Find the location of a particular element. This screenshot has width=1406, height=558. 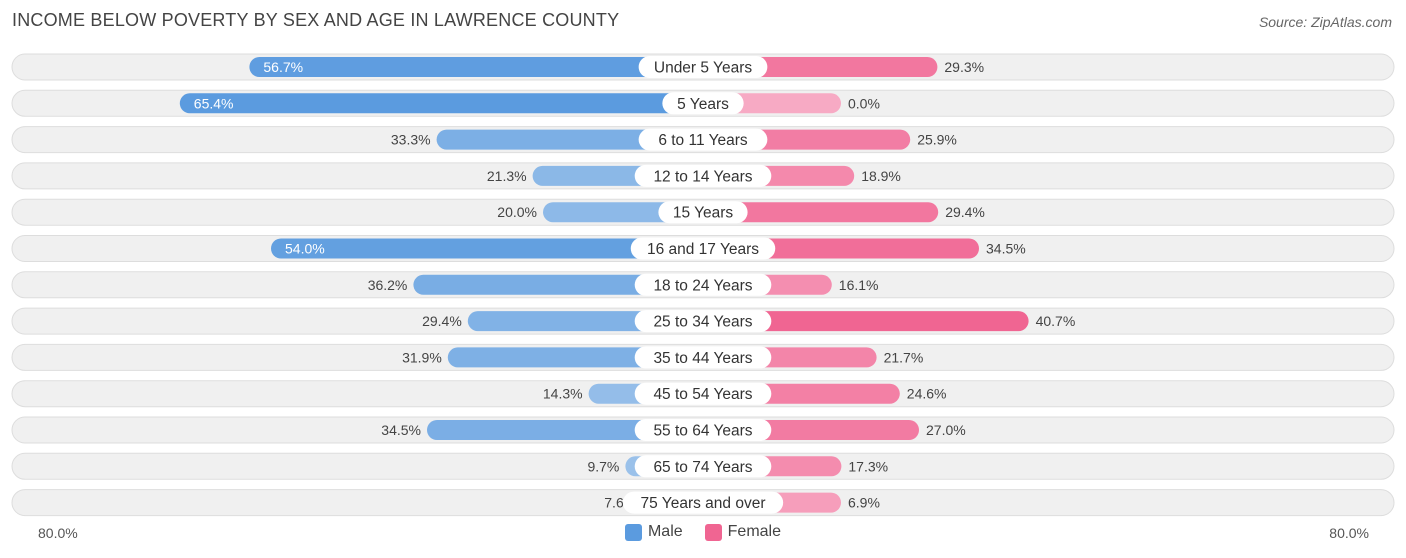

category-label: 45 to 54 Years is located at coordinates (702, 394).